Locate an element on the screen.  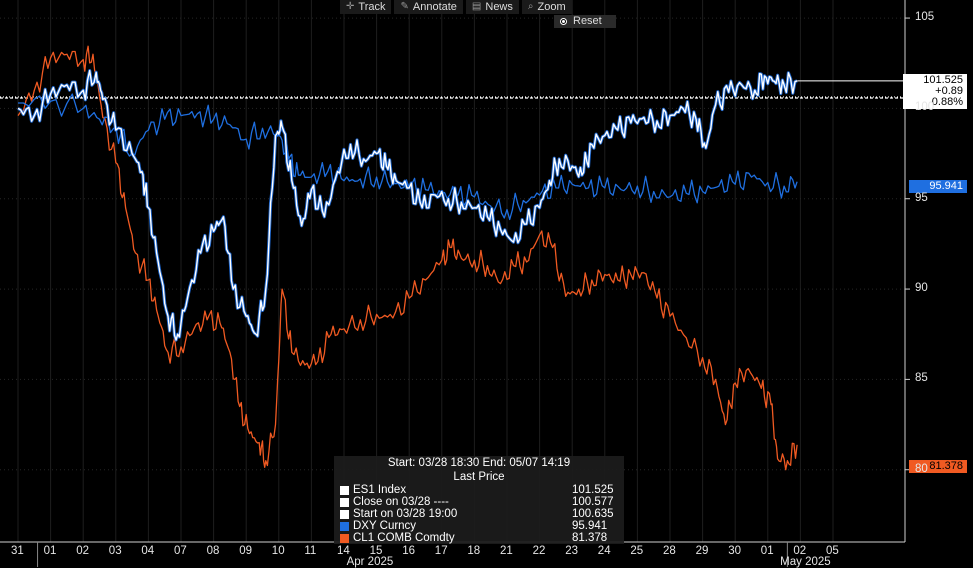
track-button: ✛ Track is located at coordinates (366, 7).